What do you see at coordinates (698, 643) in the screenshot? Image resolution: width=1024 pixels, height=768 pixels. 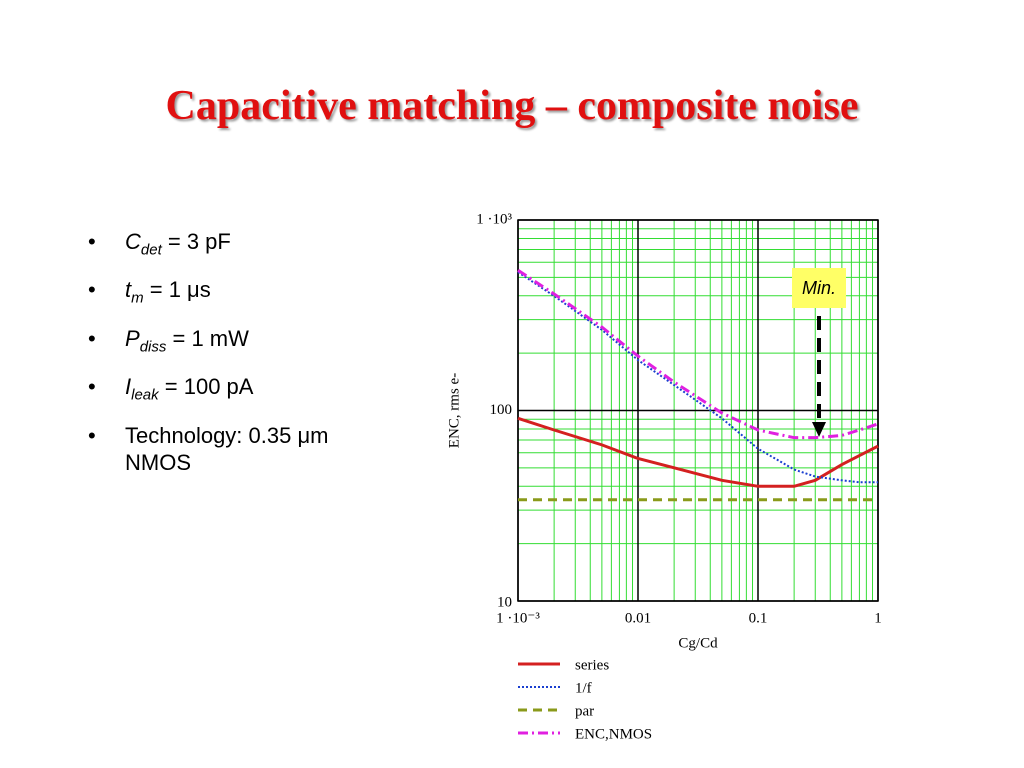 I see `x-axis-label: Cg/Cd` at bounding box center [698, 643].